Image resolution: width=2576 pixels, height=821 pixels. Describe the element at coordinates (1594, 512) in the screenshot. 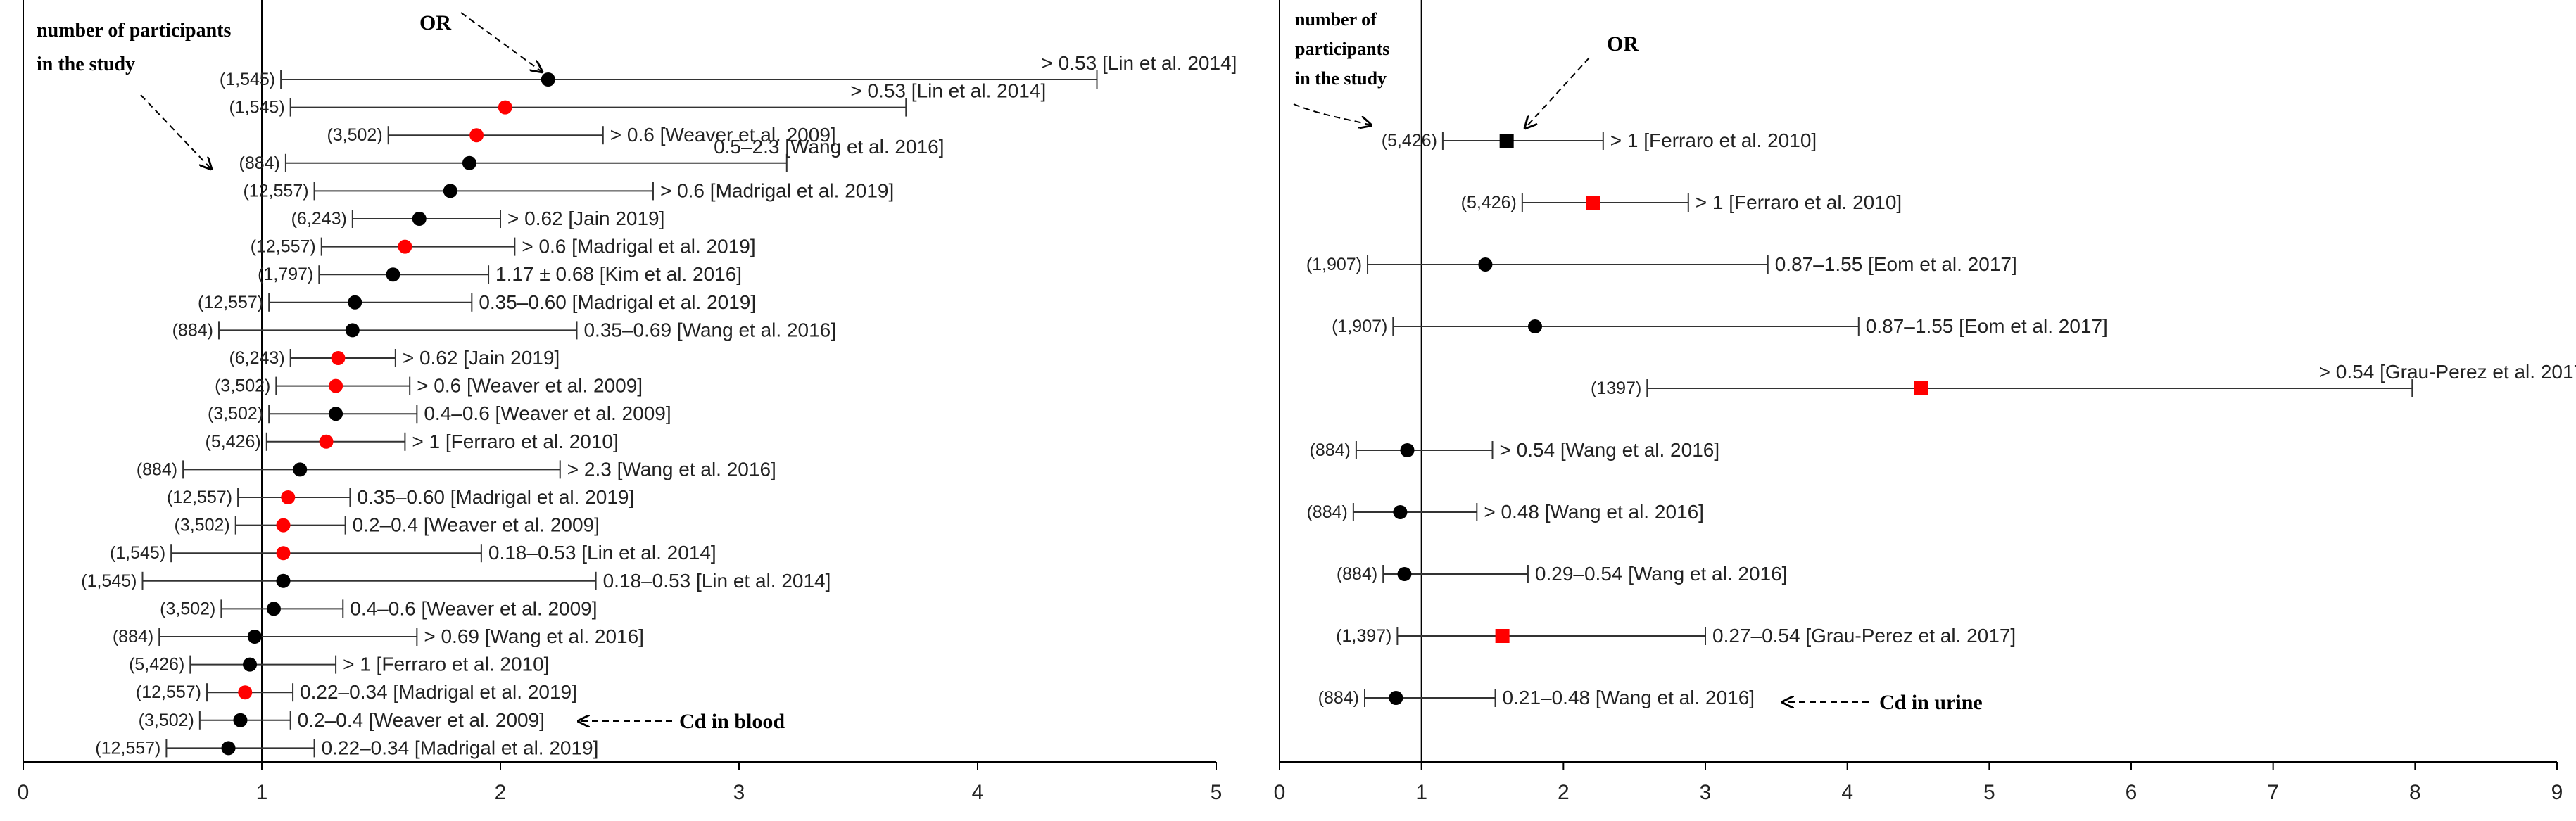

I see `row-label: > 0.48 [Wang et al. 2016]` at that location.